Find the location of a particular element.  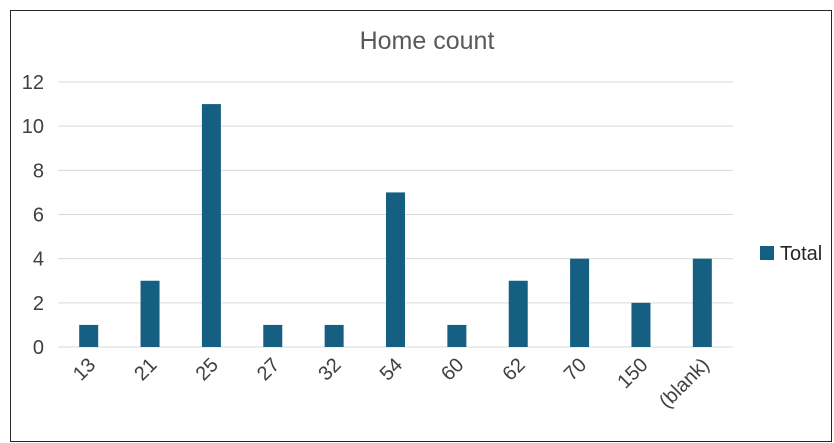

x-tick-label: 27 is located at coordinates (268, 369).